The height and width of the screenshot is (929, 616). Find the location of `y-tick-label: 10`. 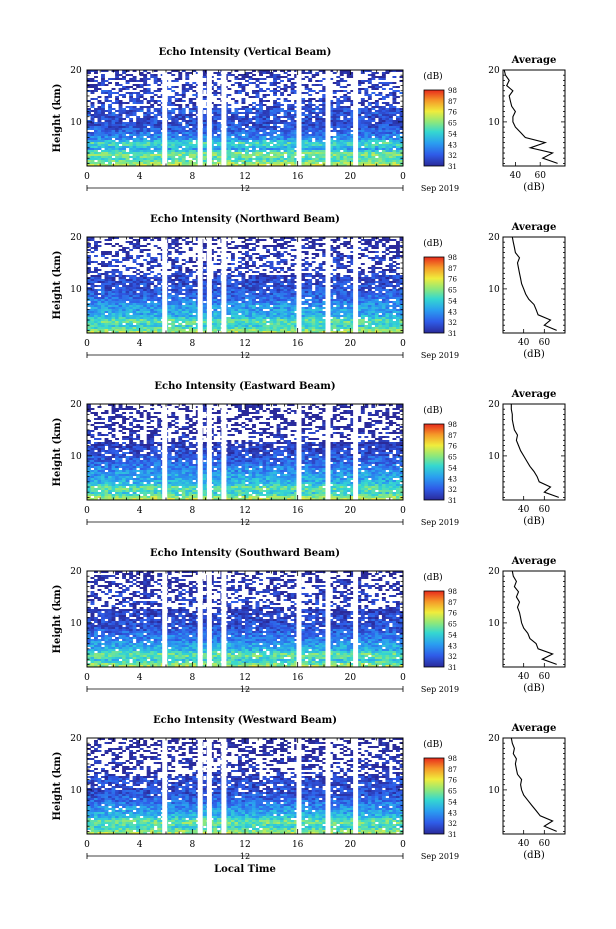

y-tick-label: 10 is located at coordinates (76, 123).